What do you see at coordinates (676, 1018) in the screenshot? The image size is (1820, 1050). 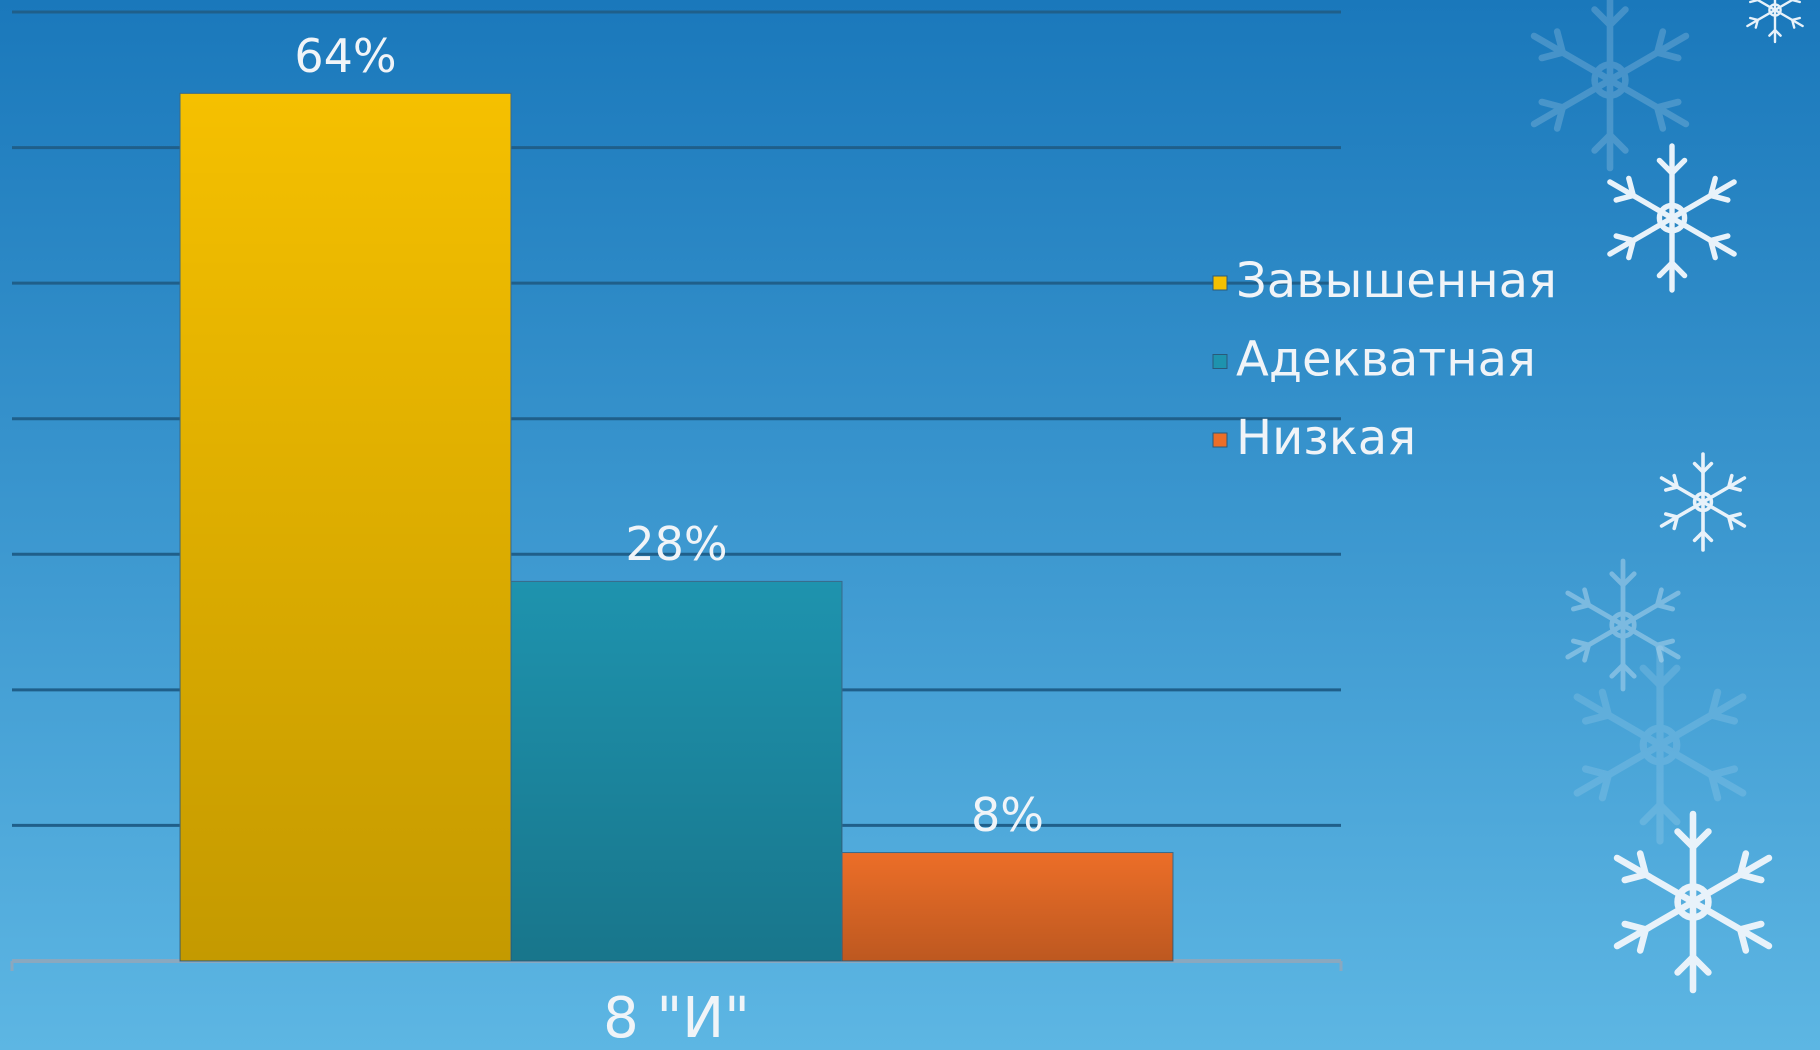 I see `x-tick-label: 8 "И"` at bounding box center [676, 1018].